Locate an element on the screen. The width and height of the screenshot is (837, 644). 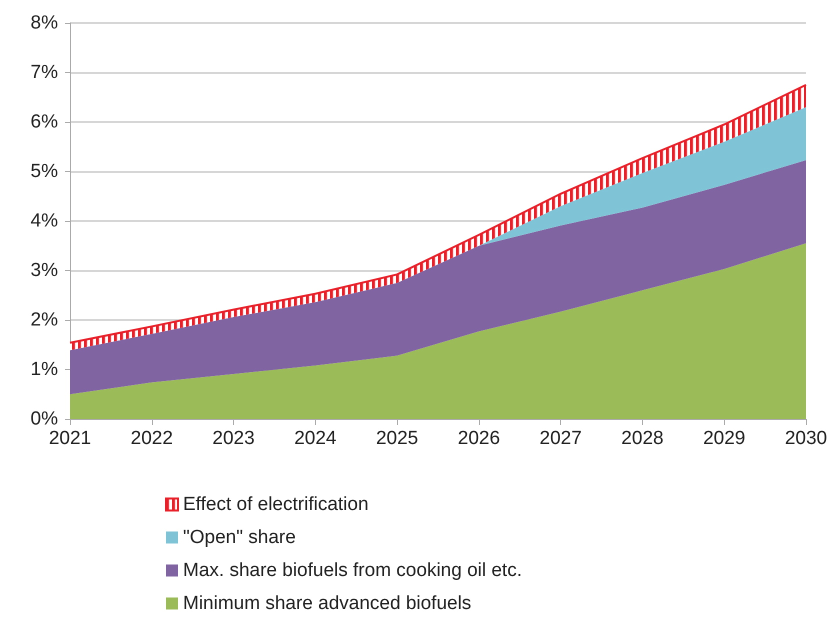
x-tick-label: 2028 is located at coordinates (642, 438).